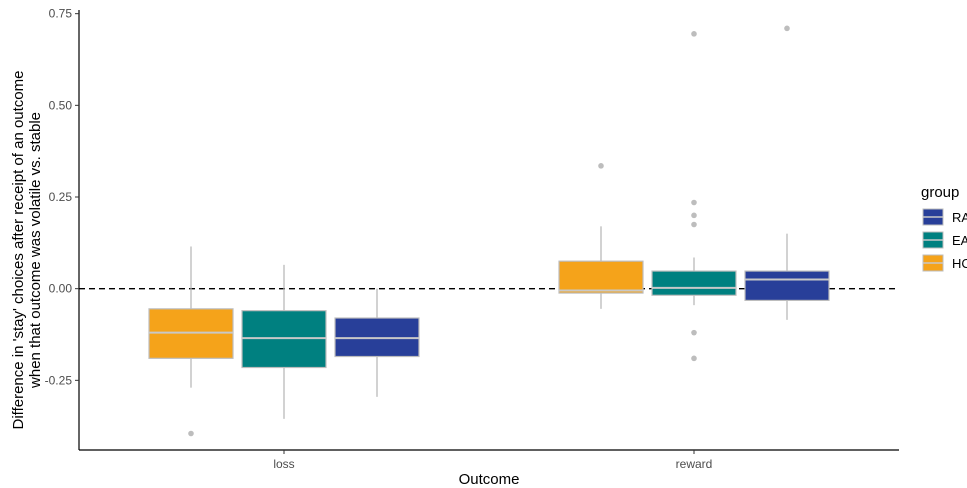  I want to click on box-loss-EA, so click(284, 341).